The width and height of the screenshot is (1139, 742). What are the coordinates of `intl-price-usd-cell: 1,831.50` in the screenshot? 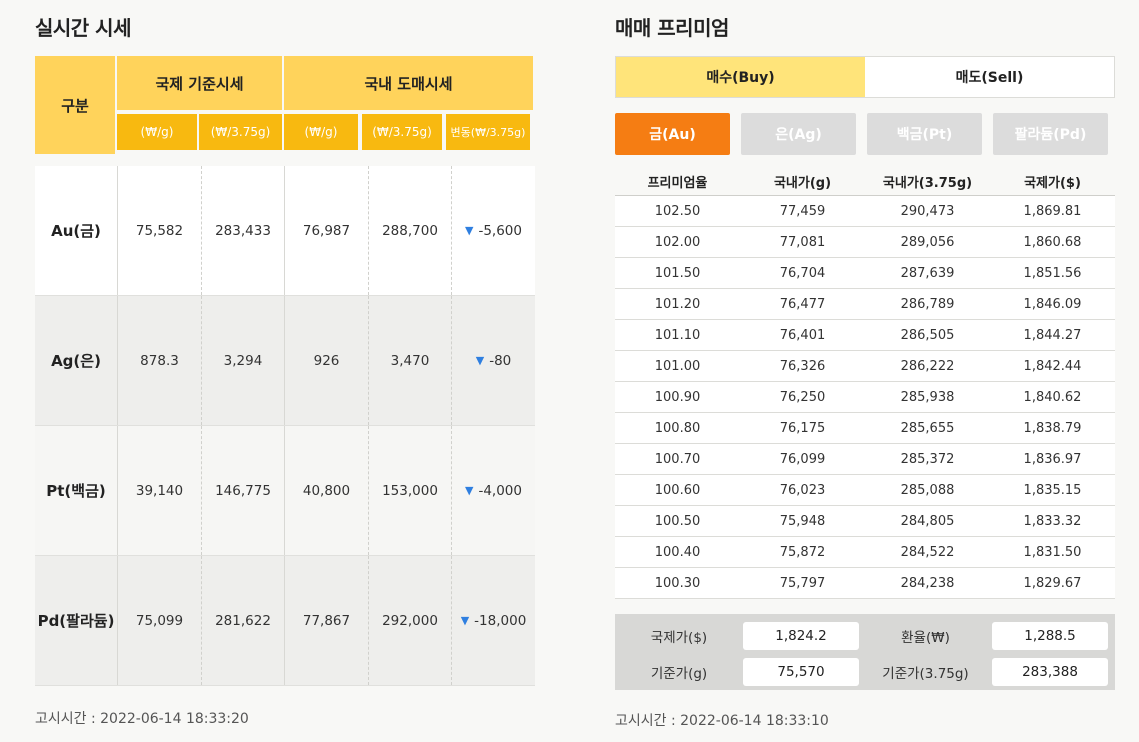 It's located at (1052, 552).